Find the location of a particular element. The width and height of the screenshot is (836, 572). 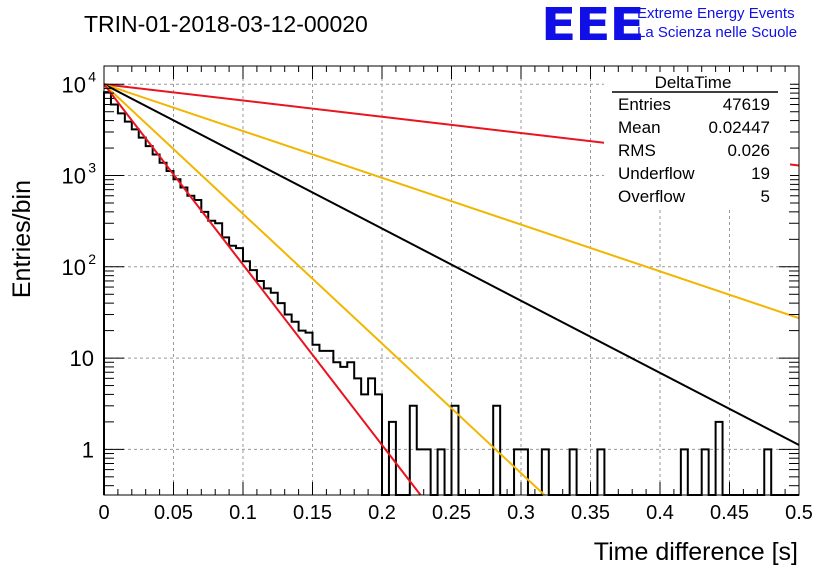

stats-value: 5 is located at coordinates (765, 196).